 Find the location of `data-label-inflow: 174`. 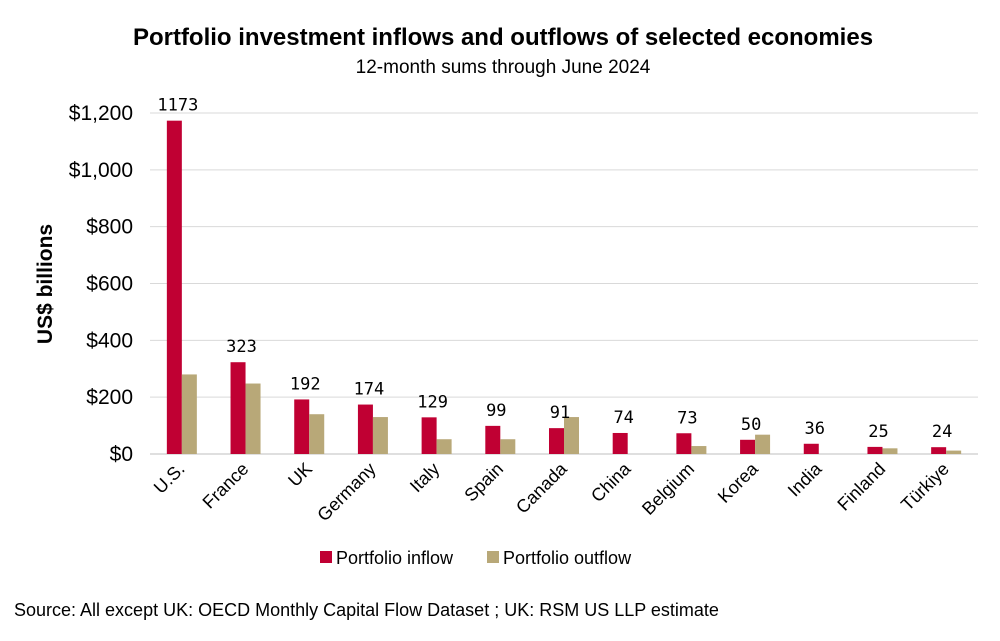

data-label-inflow: 174 is located at coordinates (369, 390).